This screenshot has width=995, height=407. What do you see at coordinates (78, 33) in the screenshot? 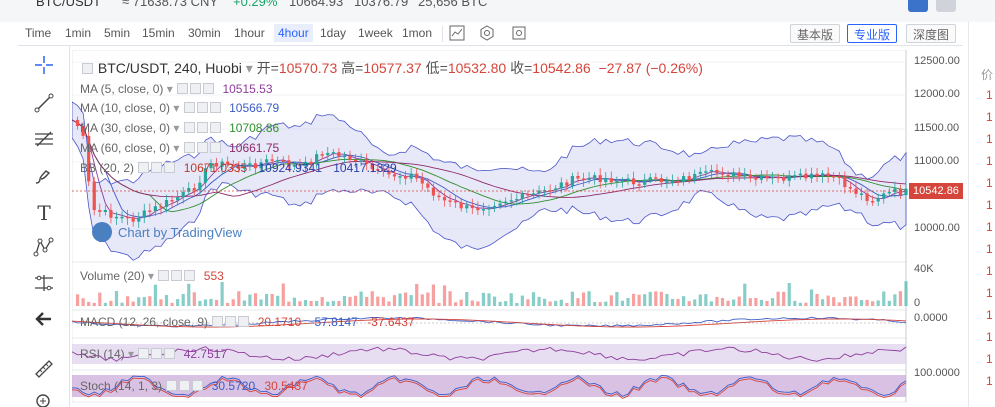
I see `tf-1min: 1min` at bounding box center [78, 33].